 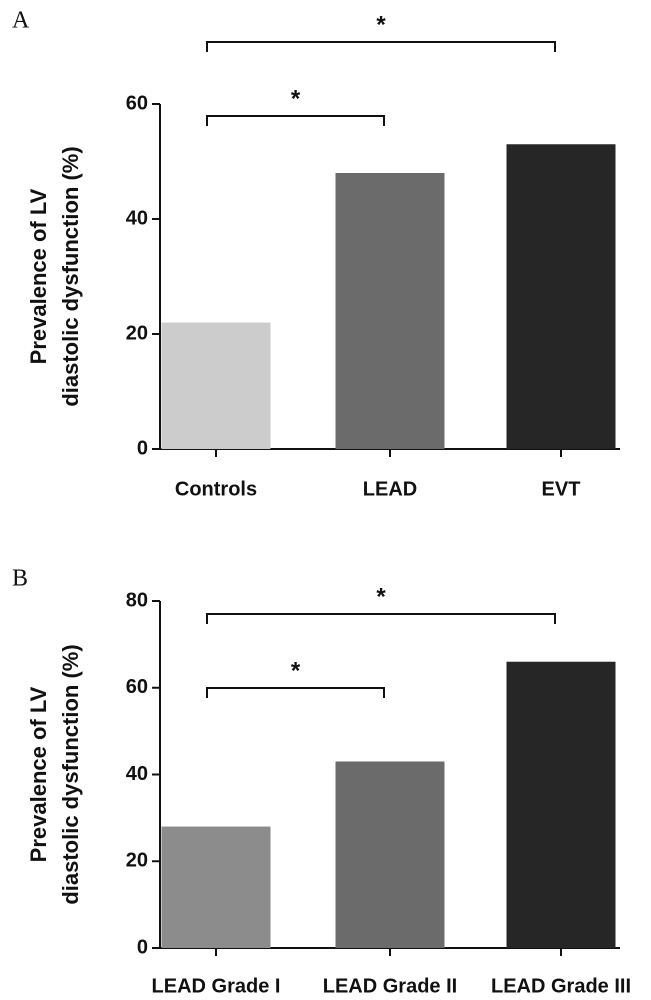 I want to click on x-tick-label: LEAD Grade I, so click(x=216, y=986).